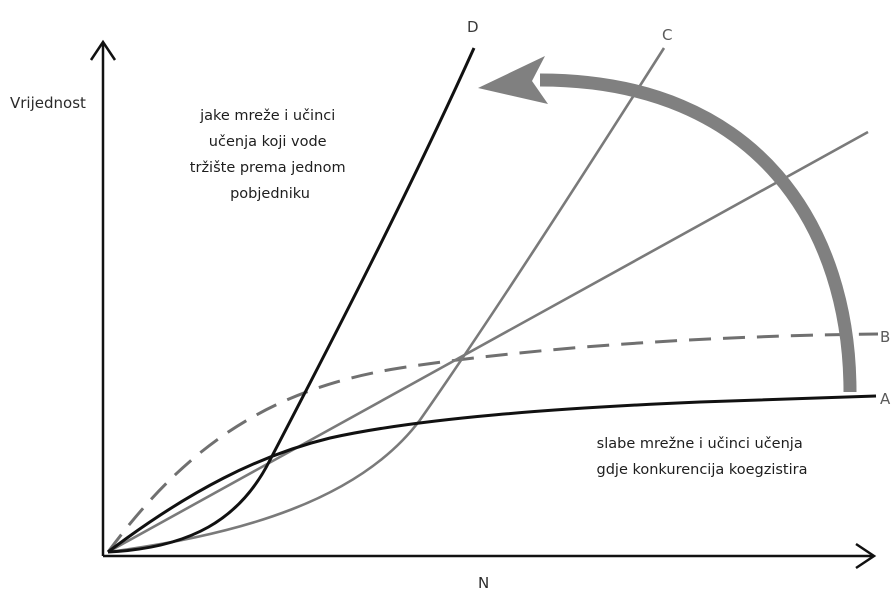  Describe the element at coordinates (866, 556) in the screenshot. I see `x-axis-arrowhead-icon` at that location.